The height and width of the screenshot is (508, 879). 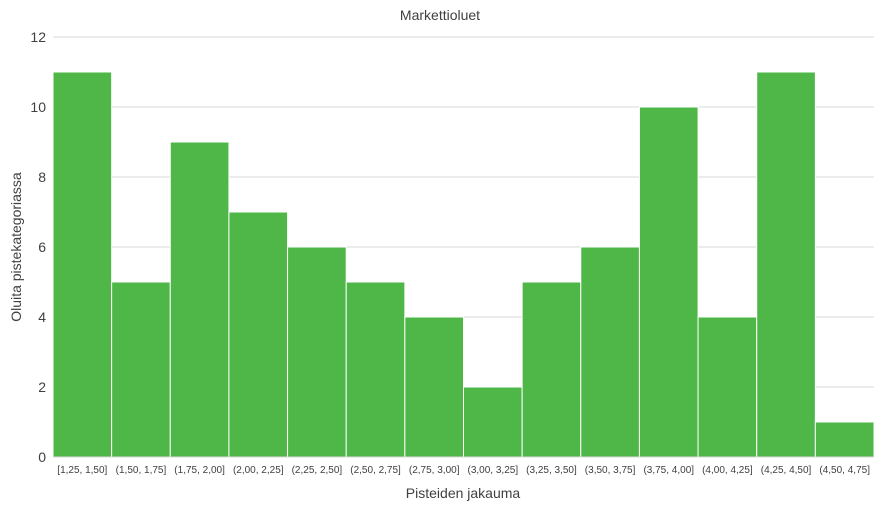 What do you see at coordinates (434, 470) in the screenshot?
I see `x-tick-label: (2,75, 3,00]` at bounding box center [434, 470].